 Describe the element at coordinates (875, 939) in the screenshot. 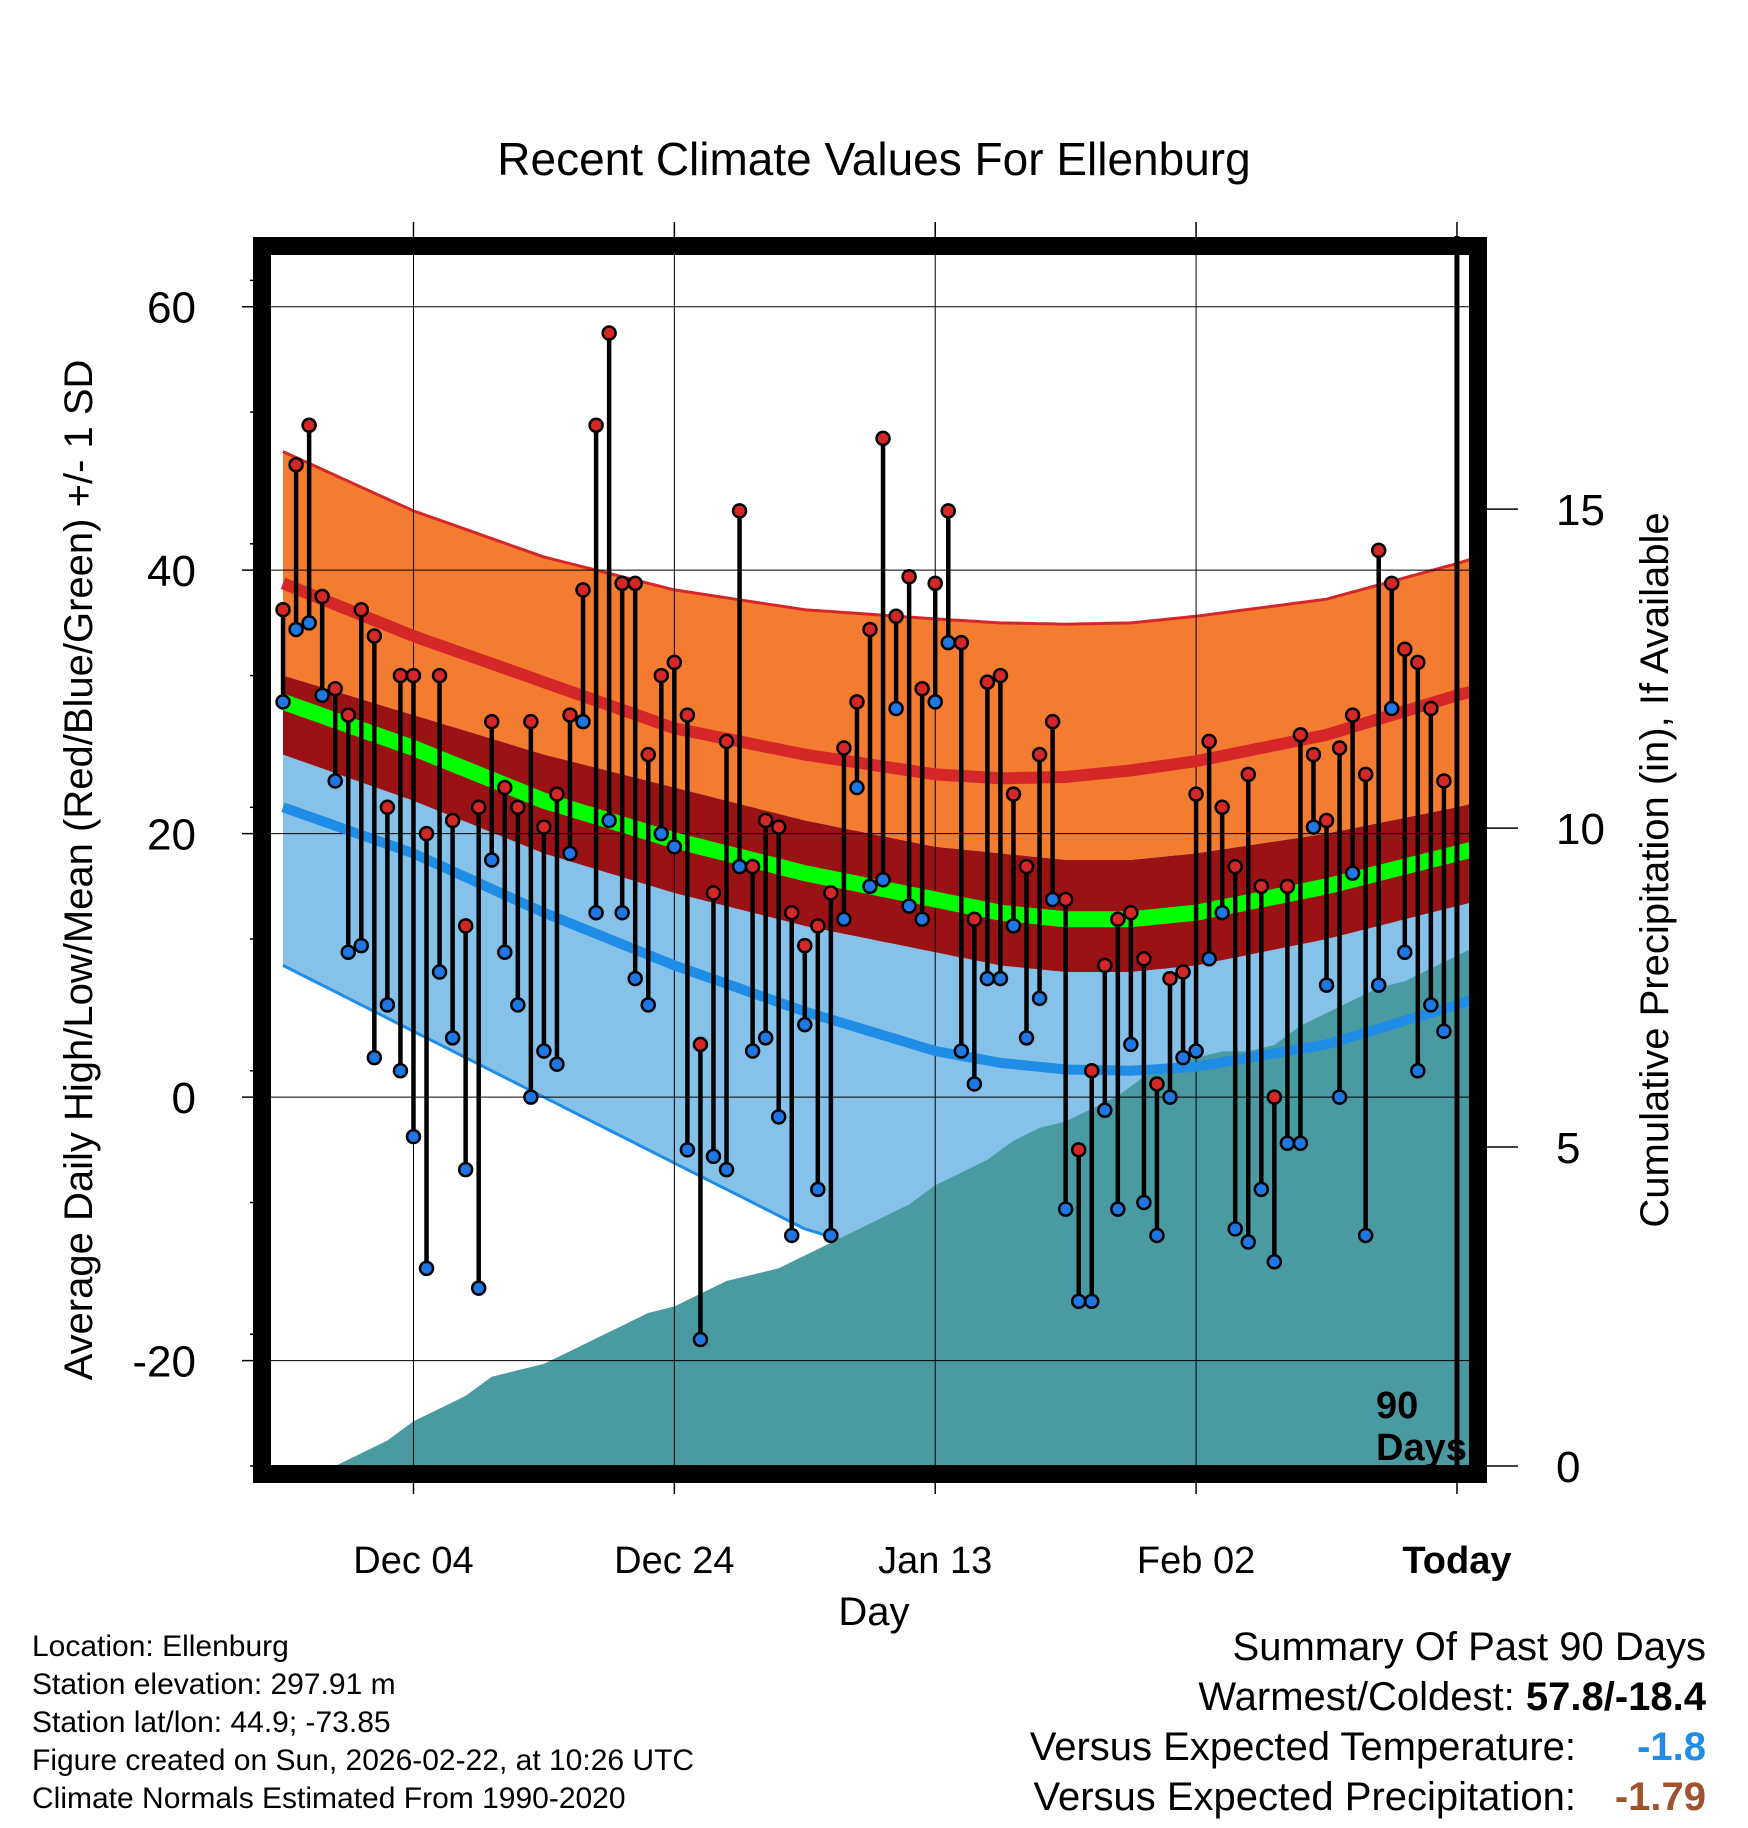

I see `normal-low-line` at that location.